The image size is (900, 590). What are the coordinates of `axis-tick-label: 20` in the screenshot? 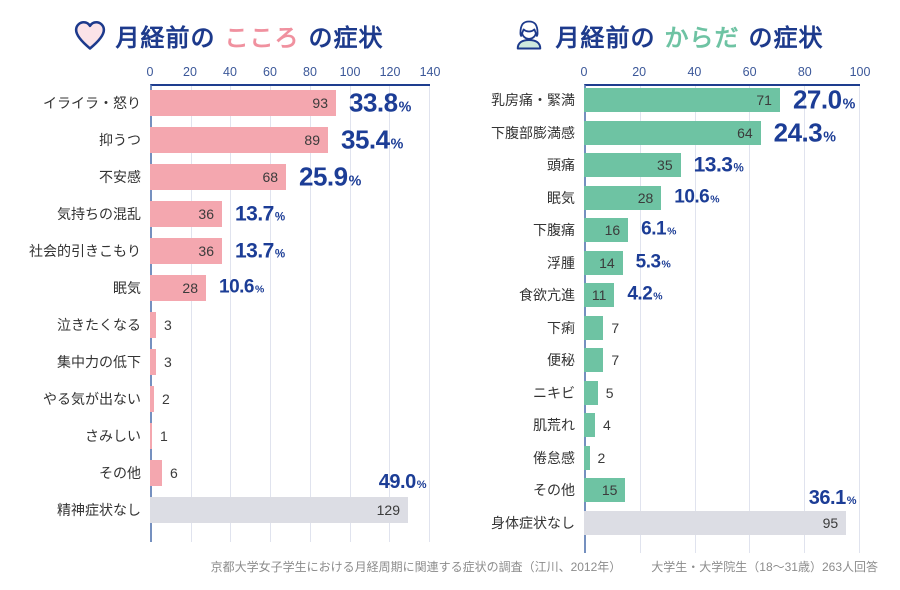 It's located at (190, 72).